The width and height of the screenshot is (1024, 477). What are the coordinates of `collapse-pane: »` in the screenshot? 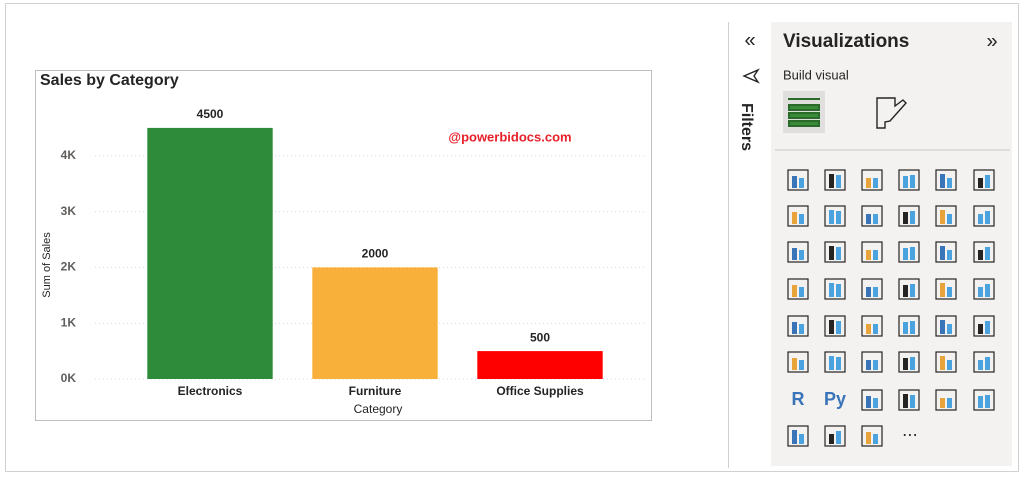 It's located at (991, 41).